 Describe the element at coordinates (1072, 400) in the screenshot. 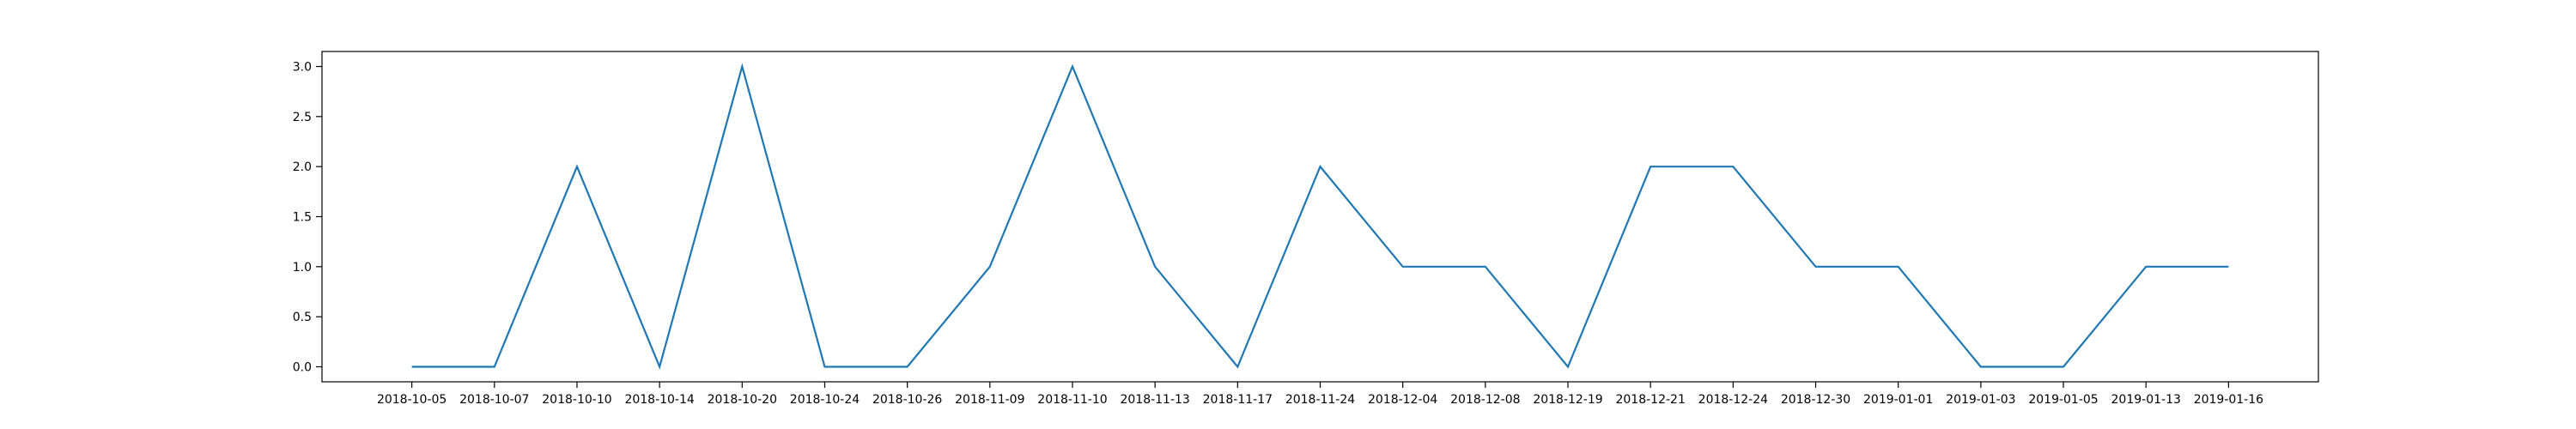

I see `x-tick-label: 2018-11-10` at that location.